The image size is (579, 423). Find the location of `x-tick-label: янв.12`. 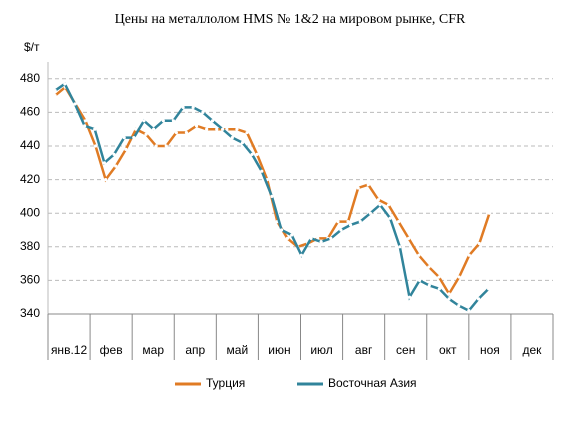

x-tick-label: янв.12 is located at coordinates (69, 350).